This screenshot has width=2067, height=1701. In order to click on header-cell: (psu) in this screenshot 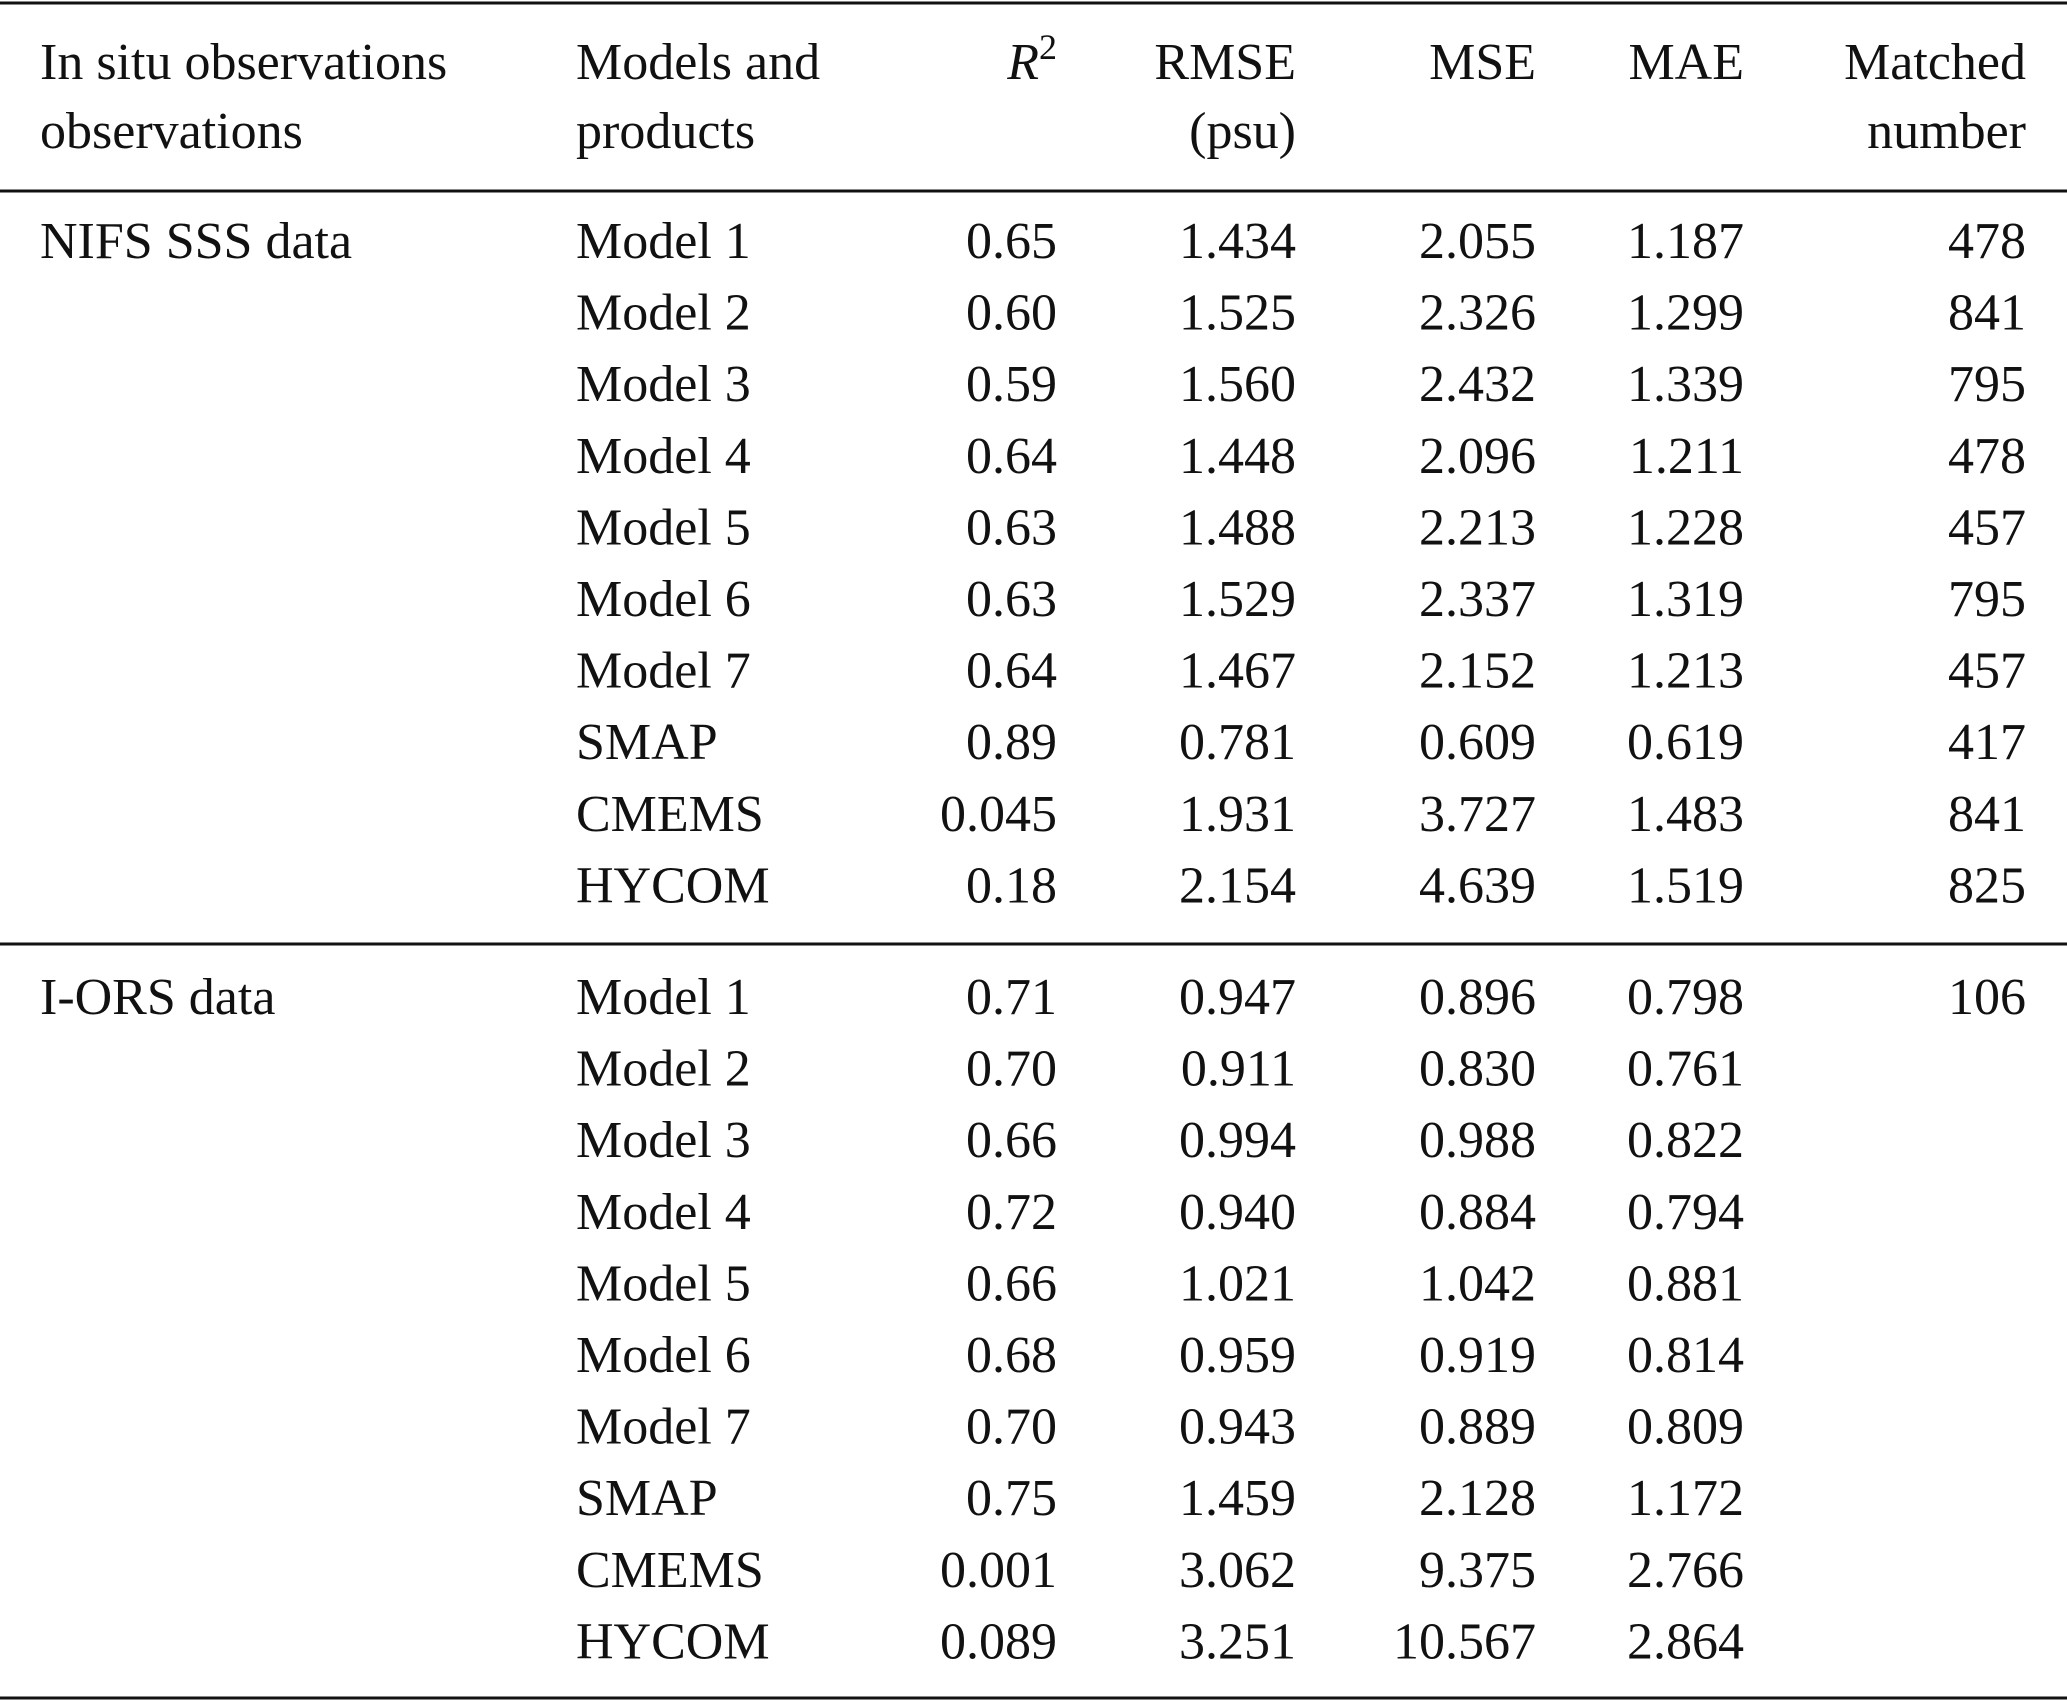, I will do `click(1242, 131)`.